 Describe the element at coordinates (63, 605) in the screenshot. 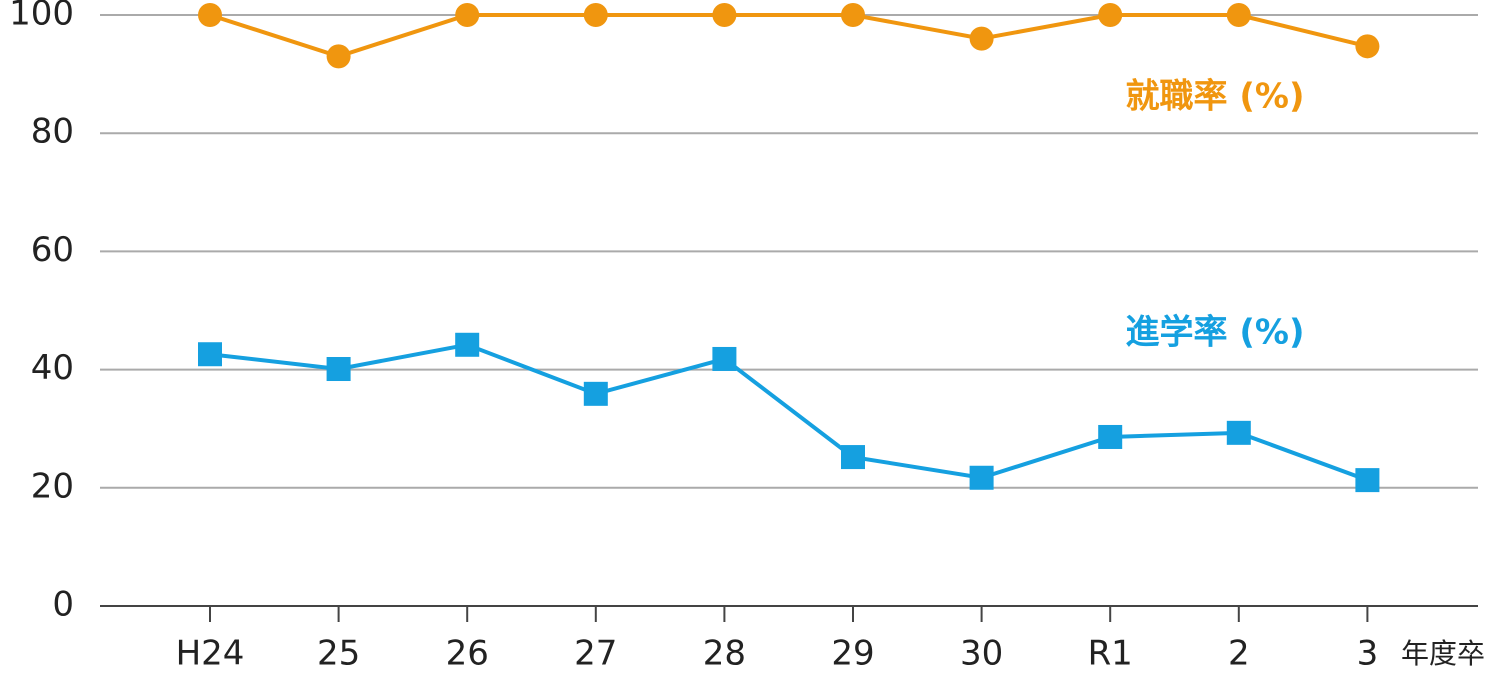

I see `y-tick-label: 0` at that location.